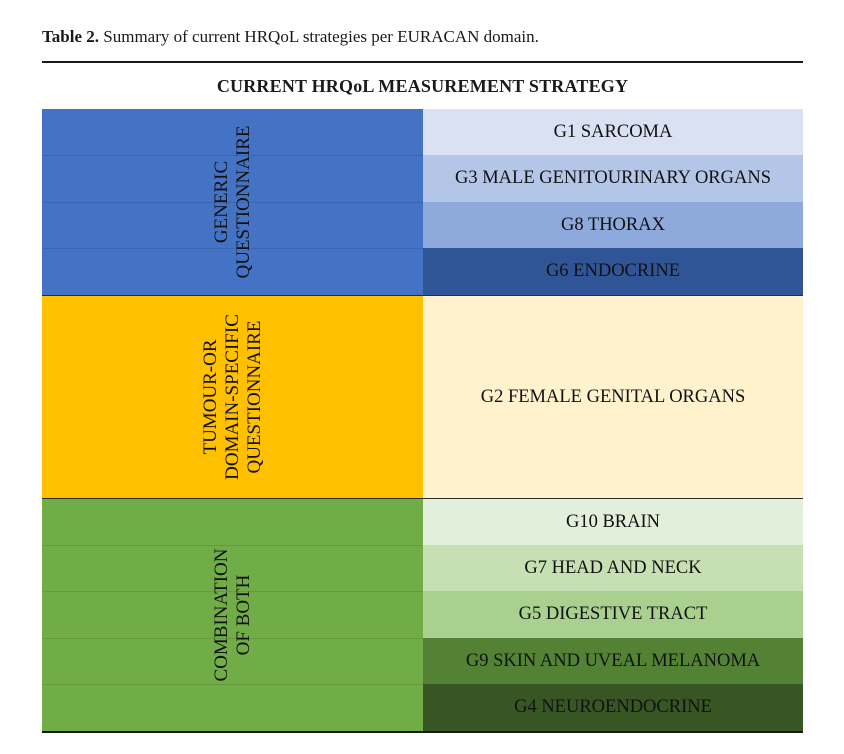  What do you see at coordinates (422, 86) in the screenshot?
I see `table-header: CURRENT HRQoL MEASUREMENT STRATEGY` at bounding box center [422, 86].